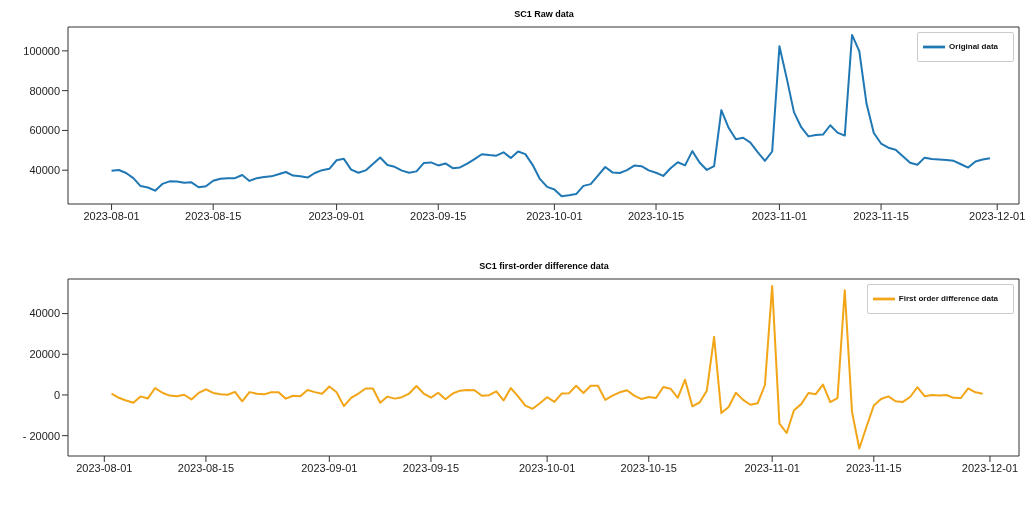  I want to click on chart-title: SC1 Raw data, so click(544, 14).